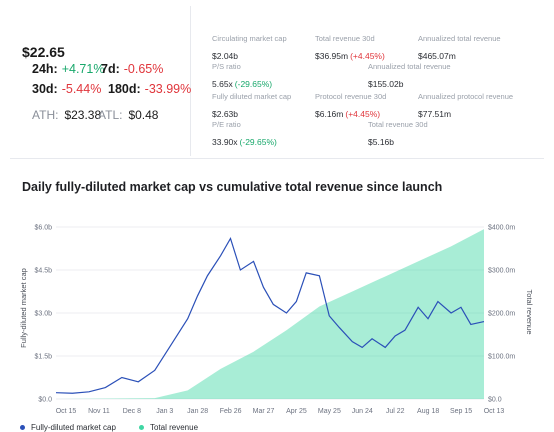  What do you see at coordinates (226, 66) in the screenshot?
I see `metric-label: P/S ratio` at bounding box center [226, 66].